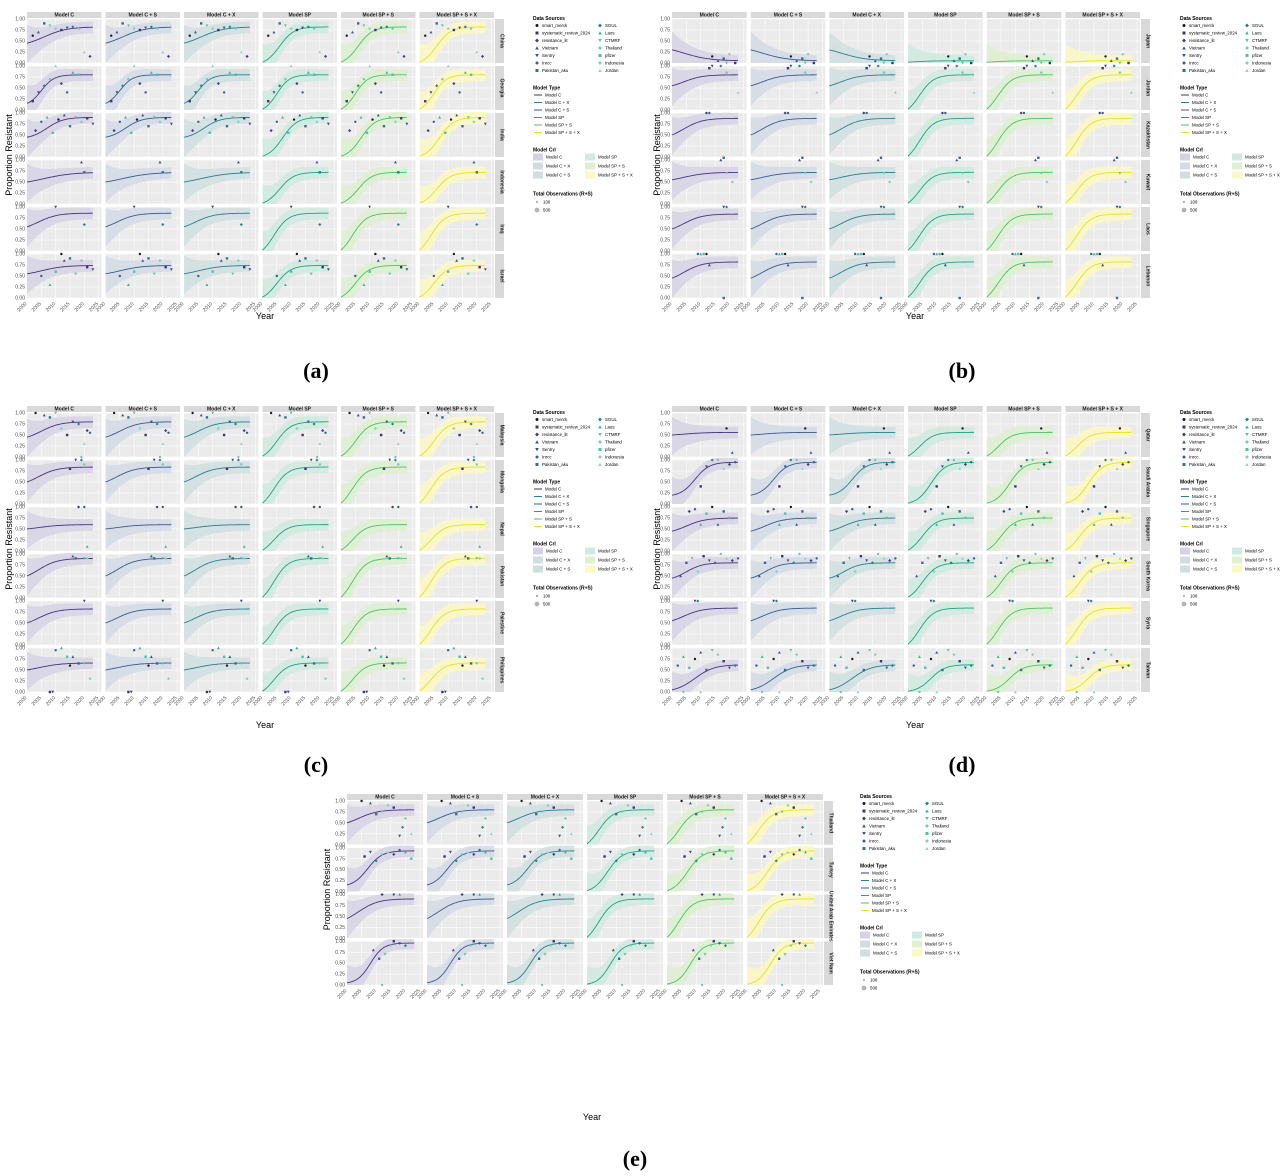 The image size is (1280, 1176). I want to click on legend-key-size, so click(864, 980).